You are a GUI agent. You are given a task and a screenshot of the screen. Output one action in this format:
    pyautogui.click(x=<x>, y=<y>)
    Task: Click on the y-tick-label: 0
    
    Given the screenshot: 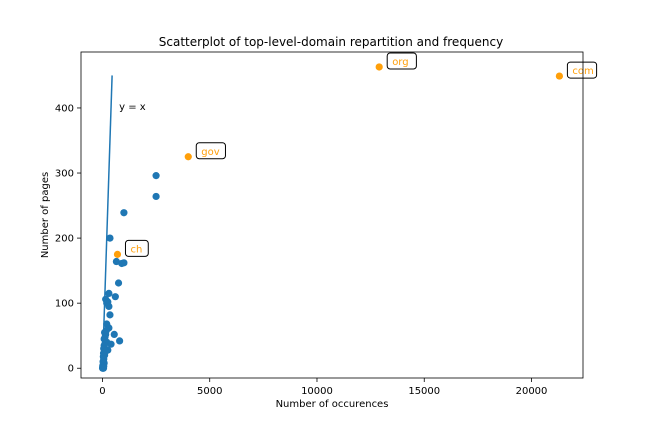 What is the action you would take?
    pyautogui.click(x=71, y=369)
    